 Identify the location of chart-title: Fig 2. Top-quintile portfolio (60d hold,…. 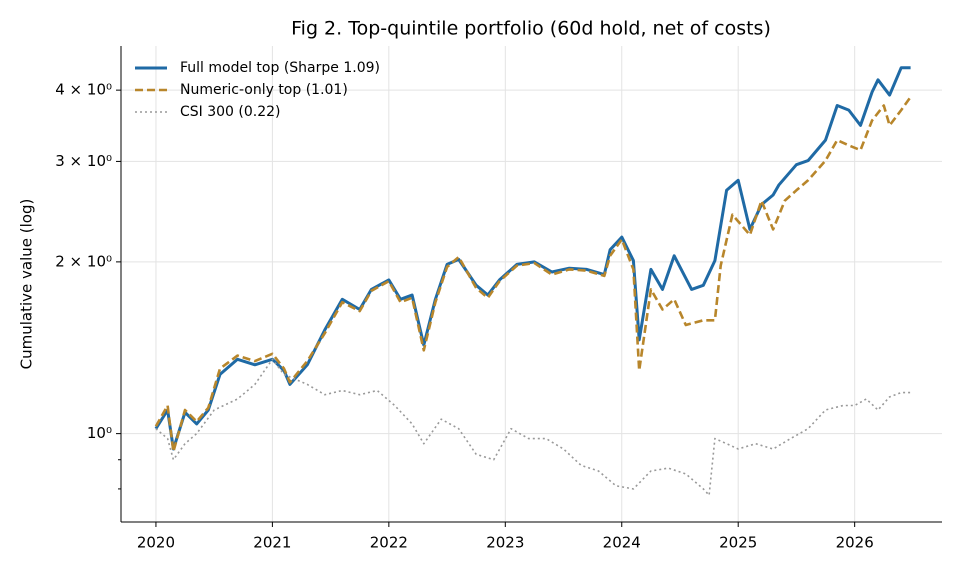
(531, 29).